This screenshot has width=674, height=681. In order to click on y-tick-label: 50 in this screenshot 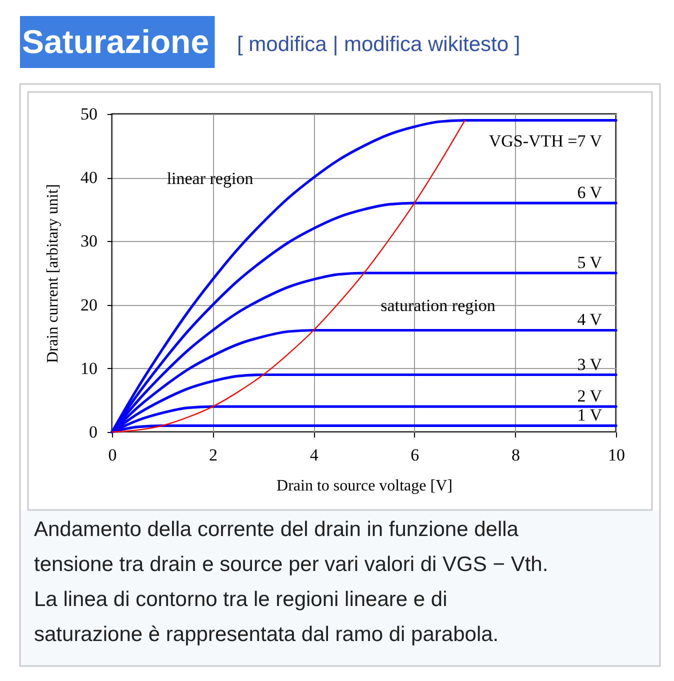, I will do `click(89, 114)`.